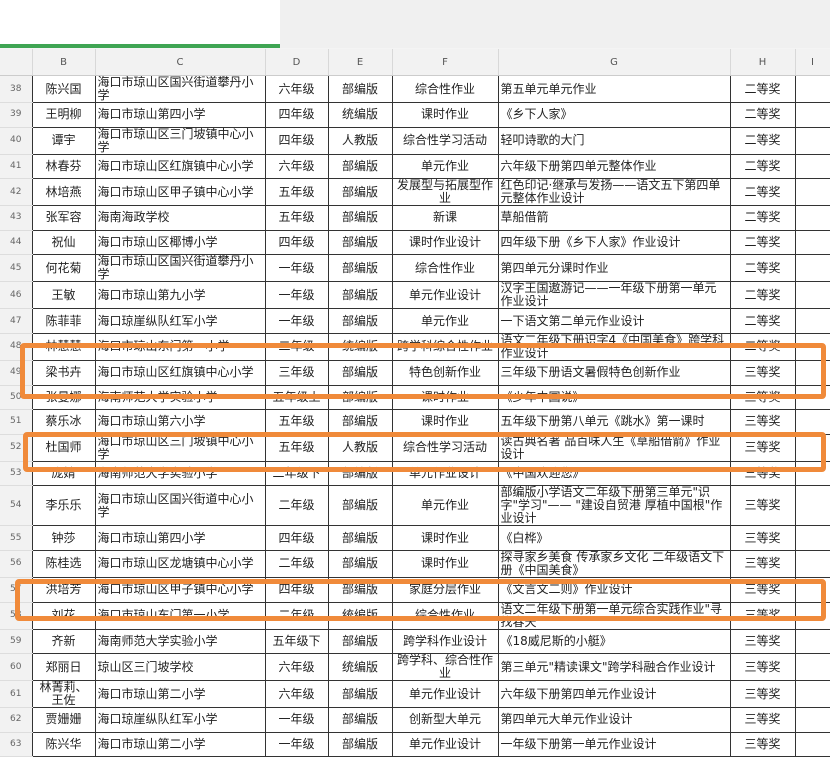 This screenshot has width=830, height=757. I want to click on cell-type: 家庭分层作业, so click(445, 589).